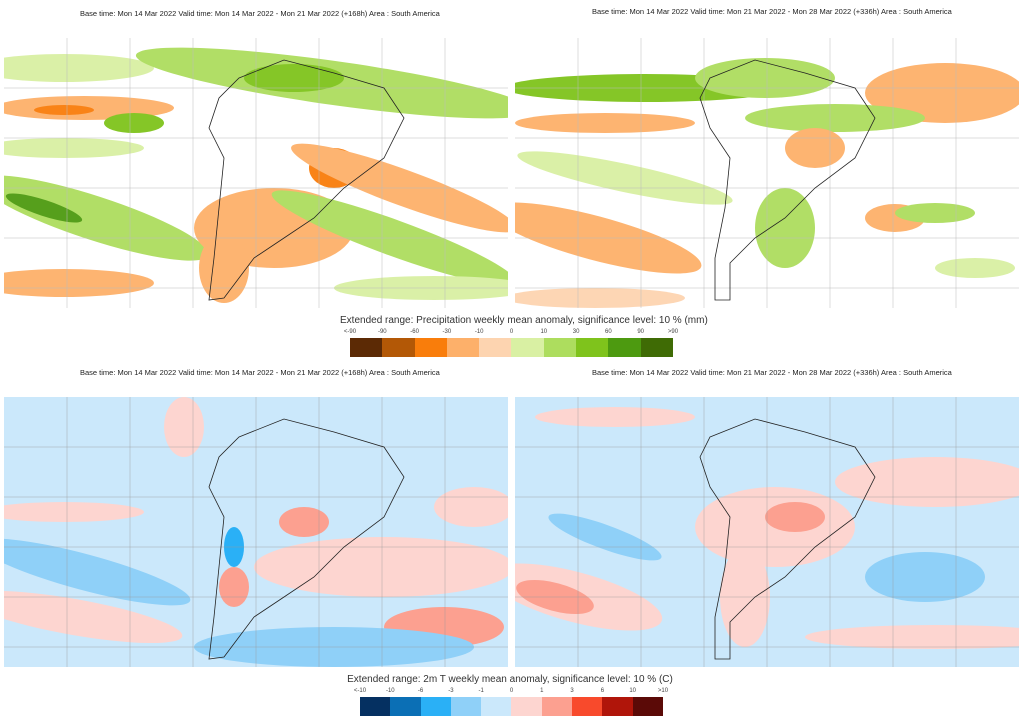 The height and width of the screenshot is (720, 1024). I want to click on colorbar-tick-label: >10, so click(663, 691).